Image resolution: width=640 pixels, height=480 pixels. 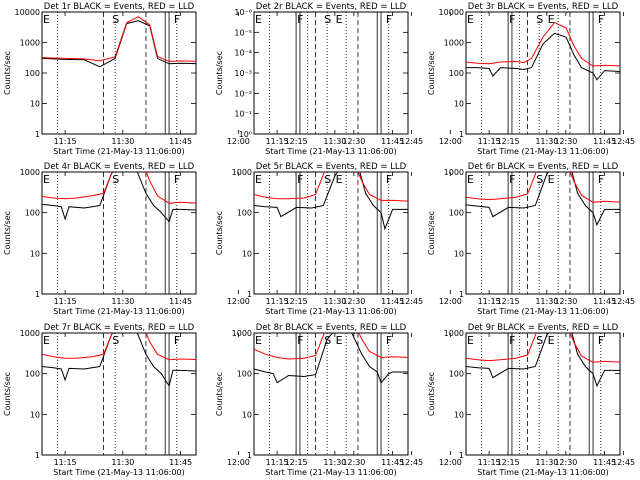 I want to click on y-tick-label: 10⁻⁵, so click(x=243, y=32).